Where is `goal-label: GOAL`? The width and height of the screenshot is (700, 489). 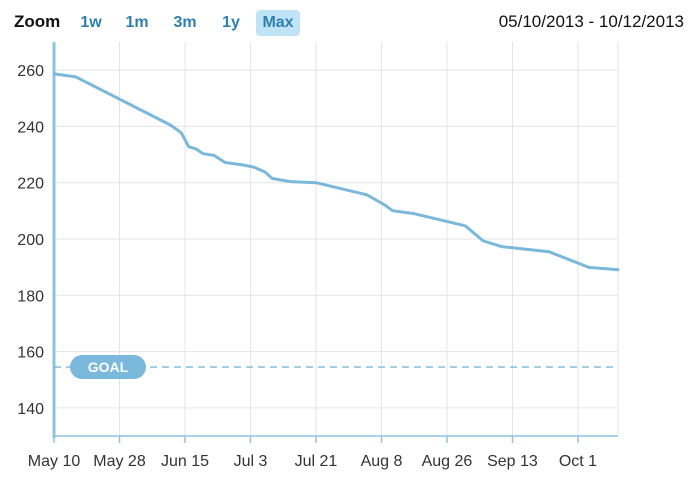 goal-label: GOAL is located at coordinates (108, 367).